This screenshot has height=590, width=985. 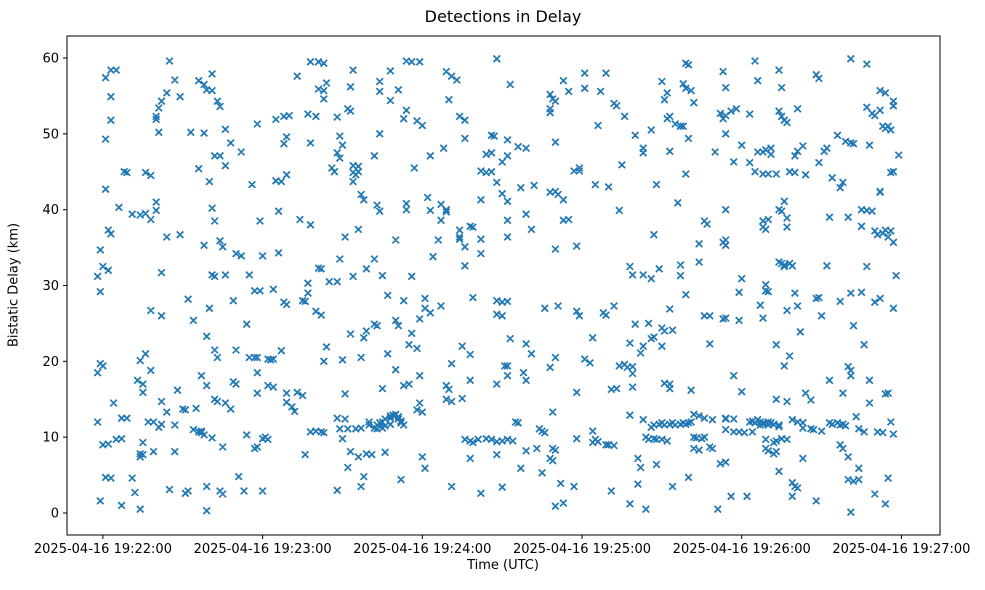 What do you see at coordinates (50, 134) in the screenshot?
I see `y-tick-label: 50` at bounding box center [50, 134].